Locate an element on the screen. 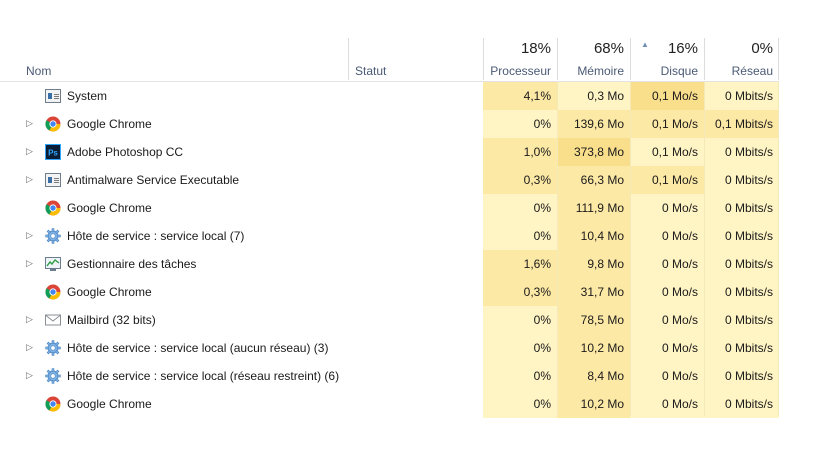 Image resolution: width=819 pixels, height=460 pixels. process-name: Hôte de service : service local (7) is located at coordinates (156, 236).